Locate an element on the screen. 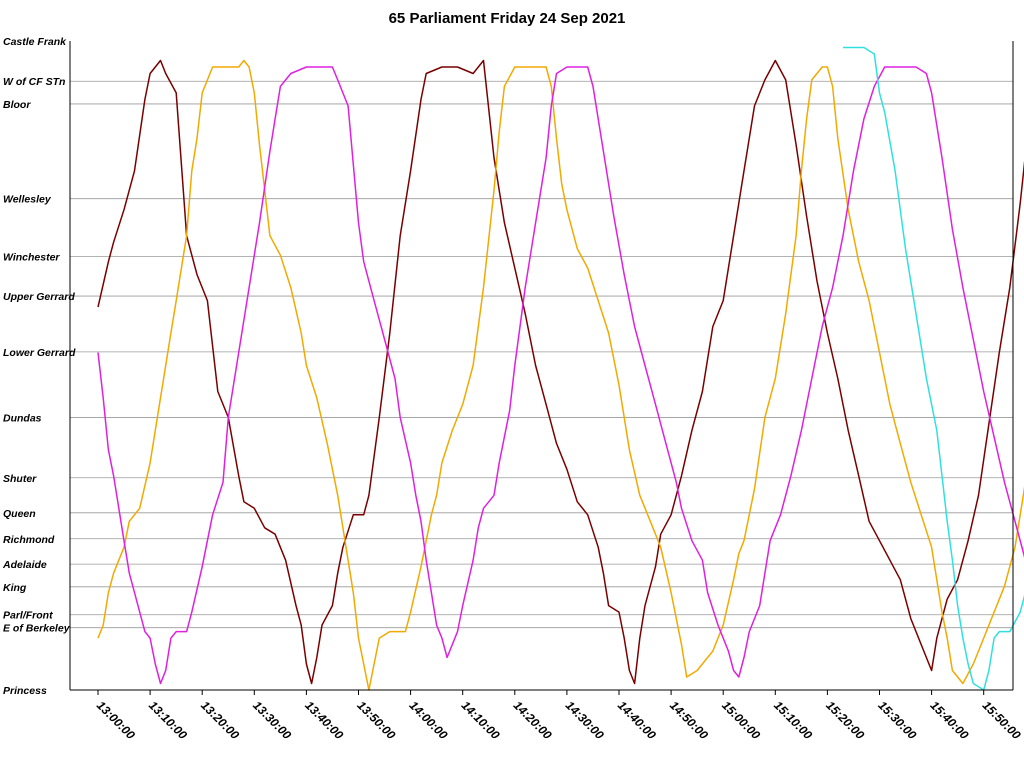 The height and width of the screenshot is (757, 1024). stop-label: E of Berkeley is located at coordinates (37, 629).